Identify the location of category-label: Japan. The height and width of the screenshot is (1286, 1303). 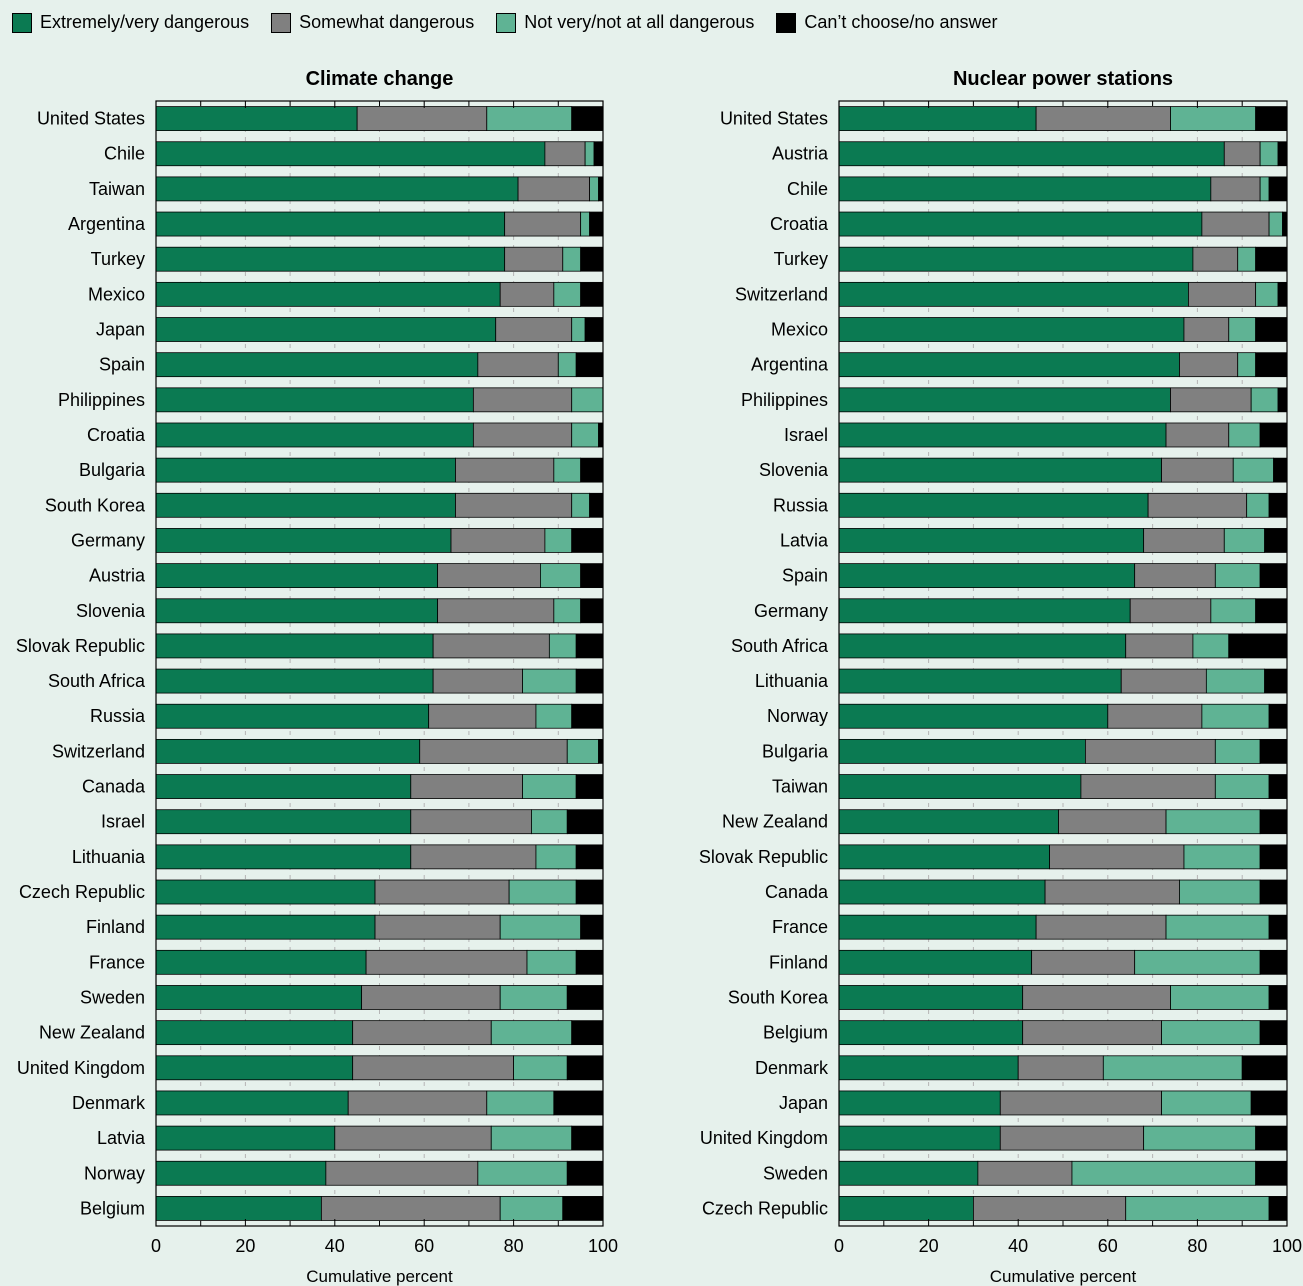
(120, 330).